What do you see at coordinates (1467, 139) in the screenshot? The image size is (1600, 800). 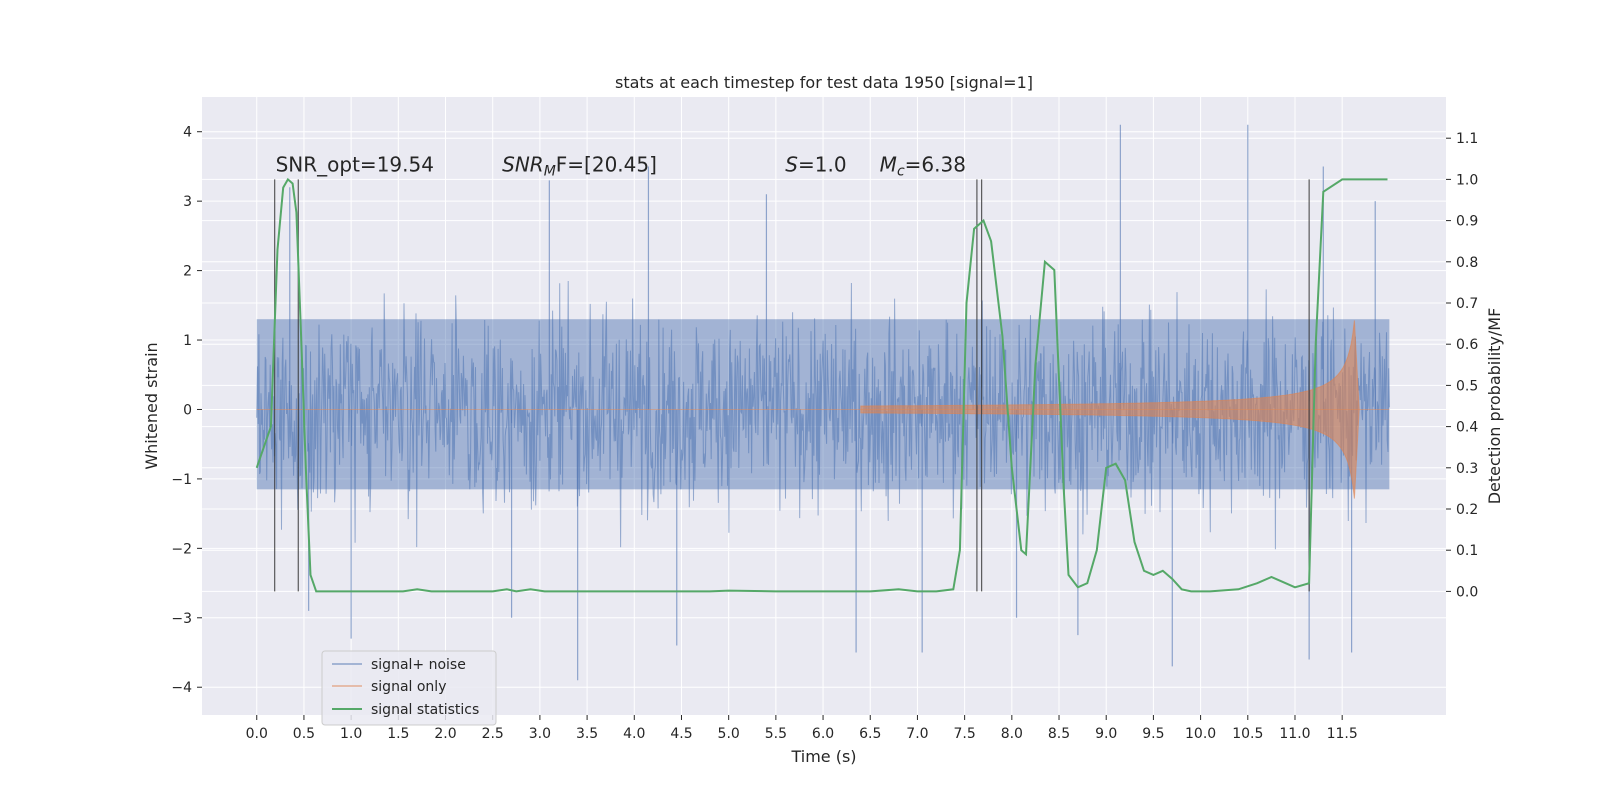 I see `y-right-tick-label: 1.1` at bounding box center [1467, 139].